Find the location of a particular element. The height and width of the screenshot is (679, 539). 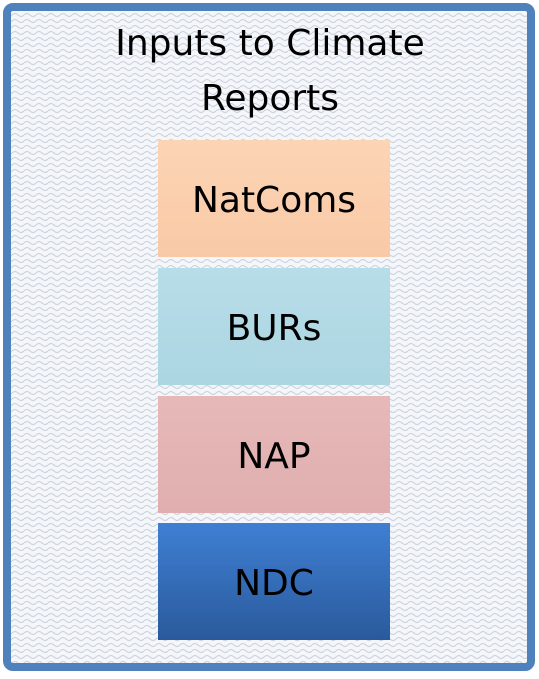

node-label: NatComs is located at coordinates (274, 200).